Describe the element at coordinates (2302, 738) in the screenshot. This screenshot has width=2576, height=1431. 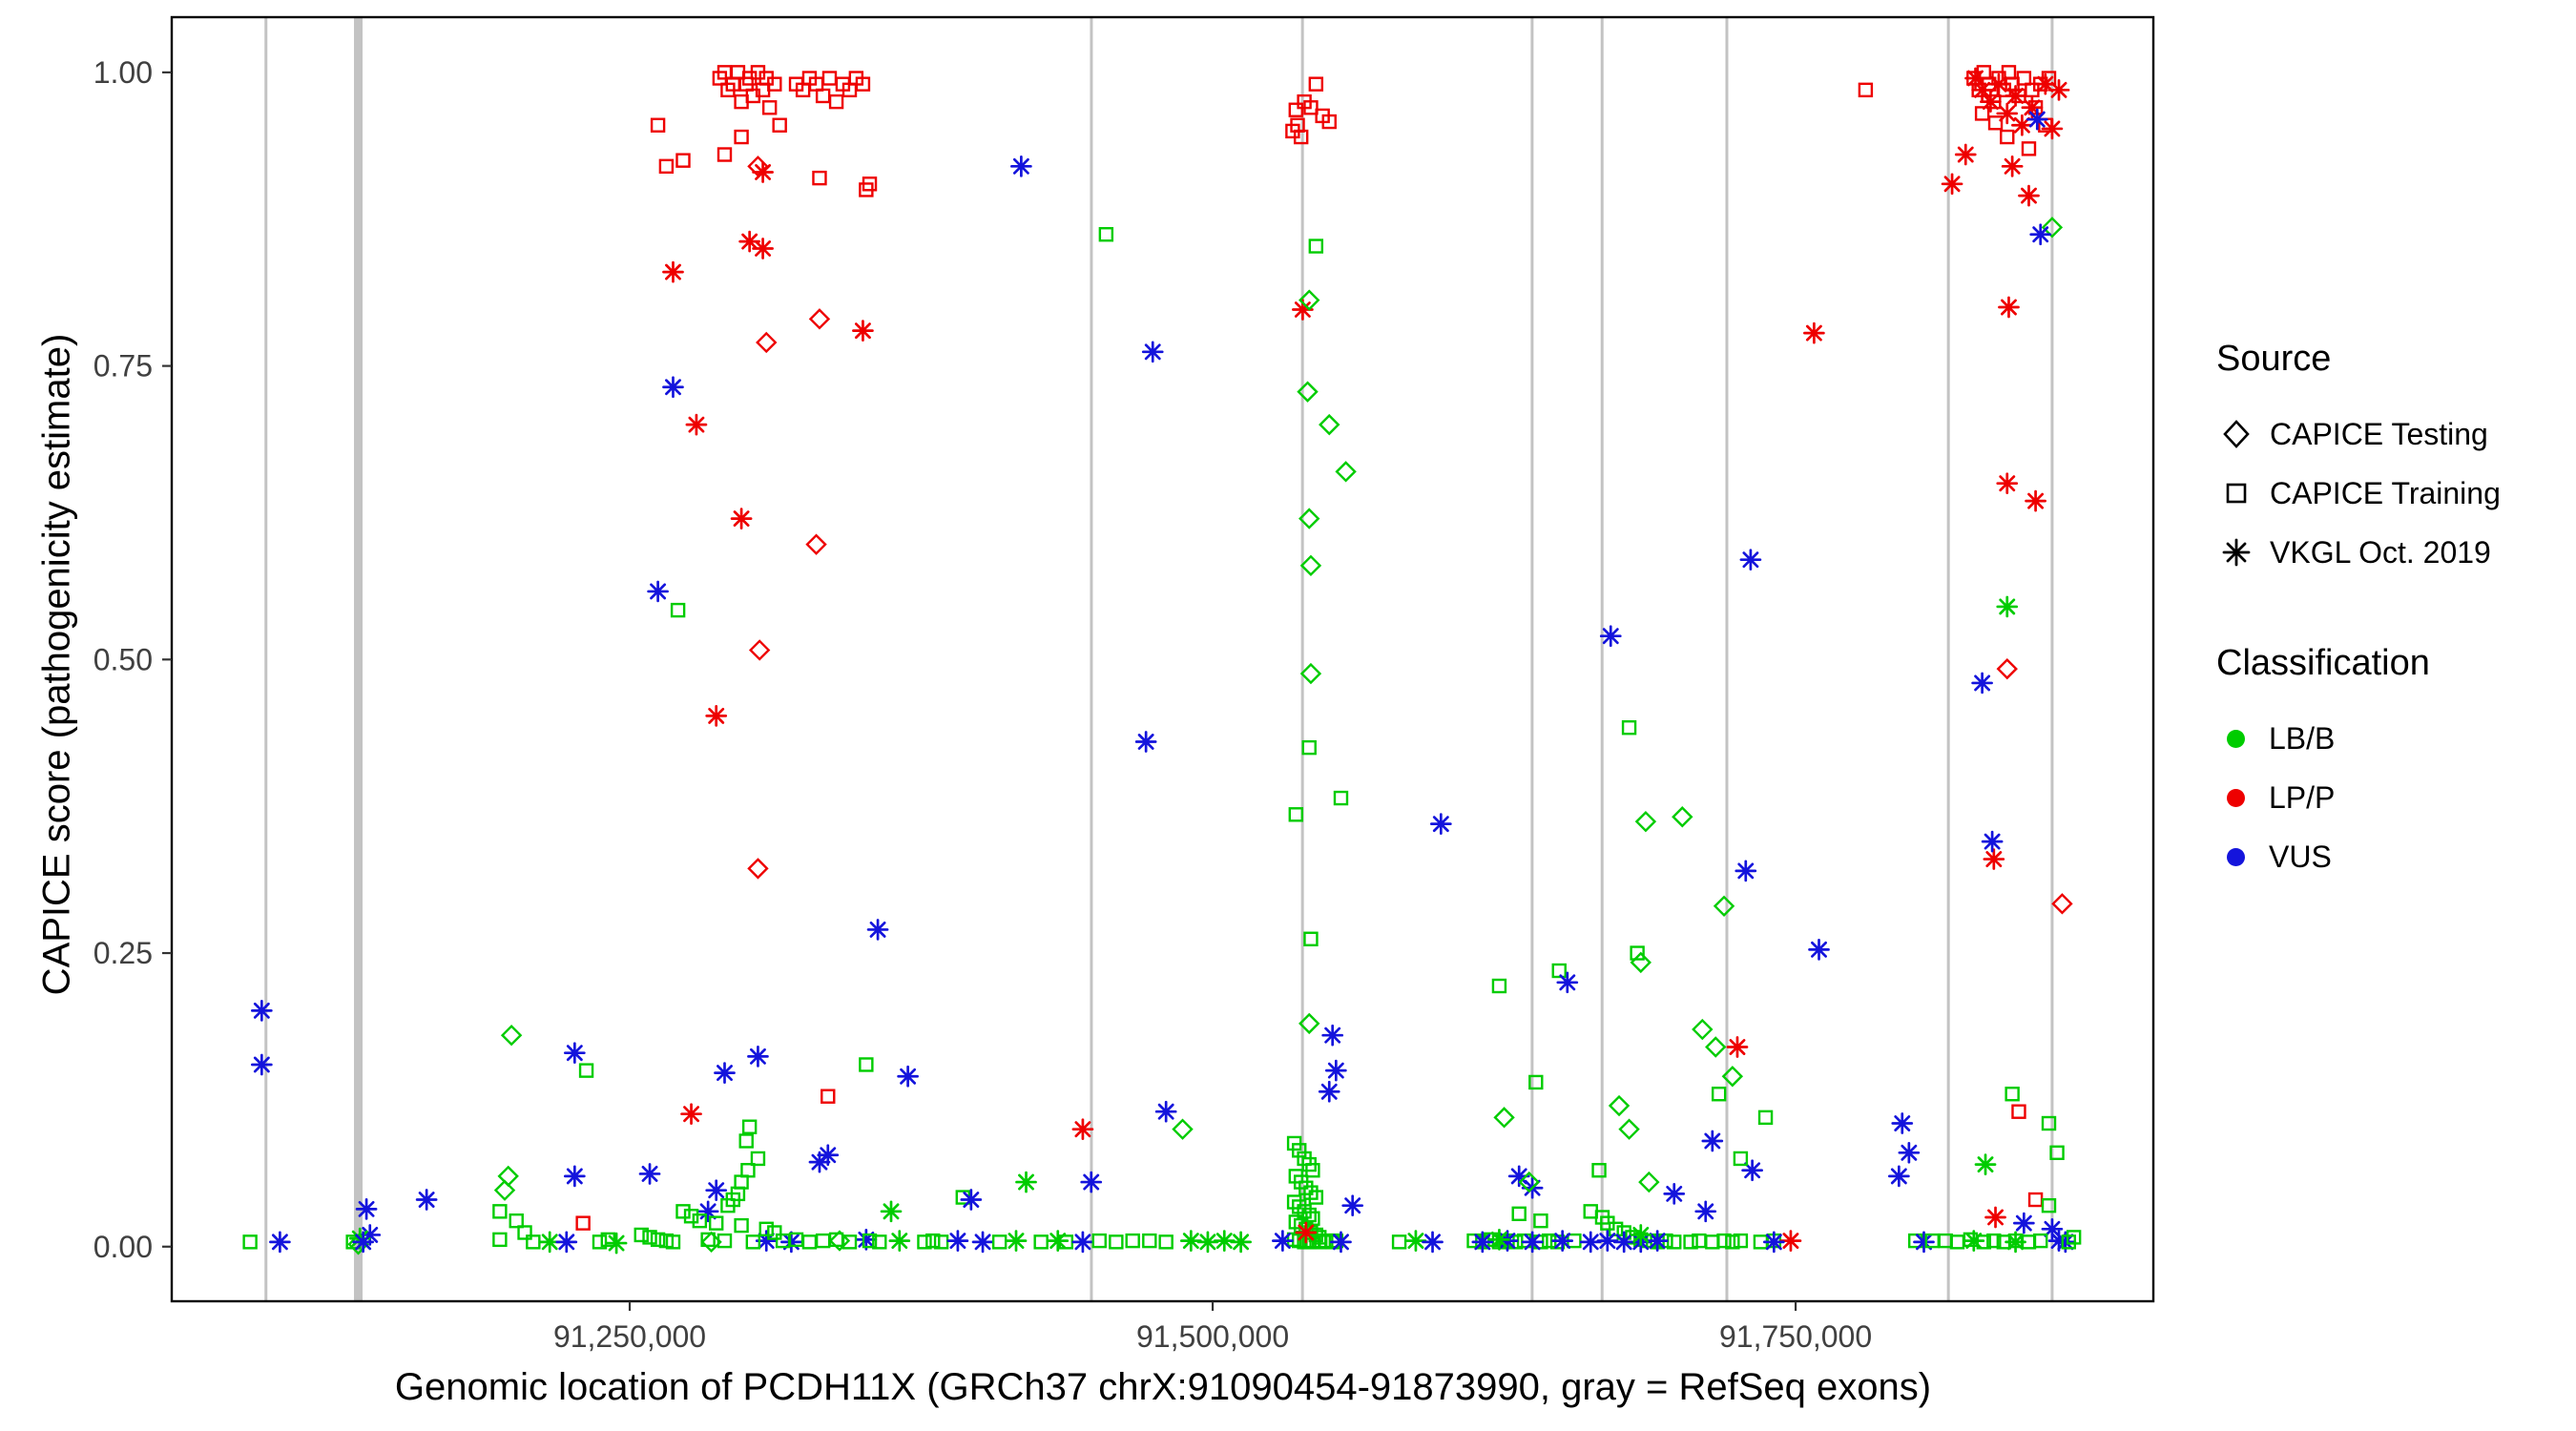
I see `legend-label: LB/B` at that location.